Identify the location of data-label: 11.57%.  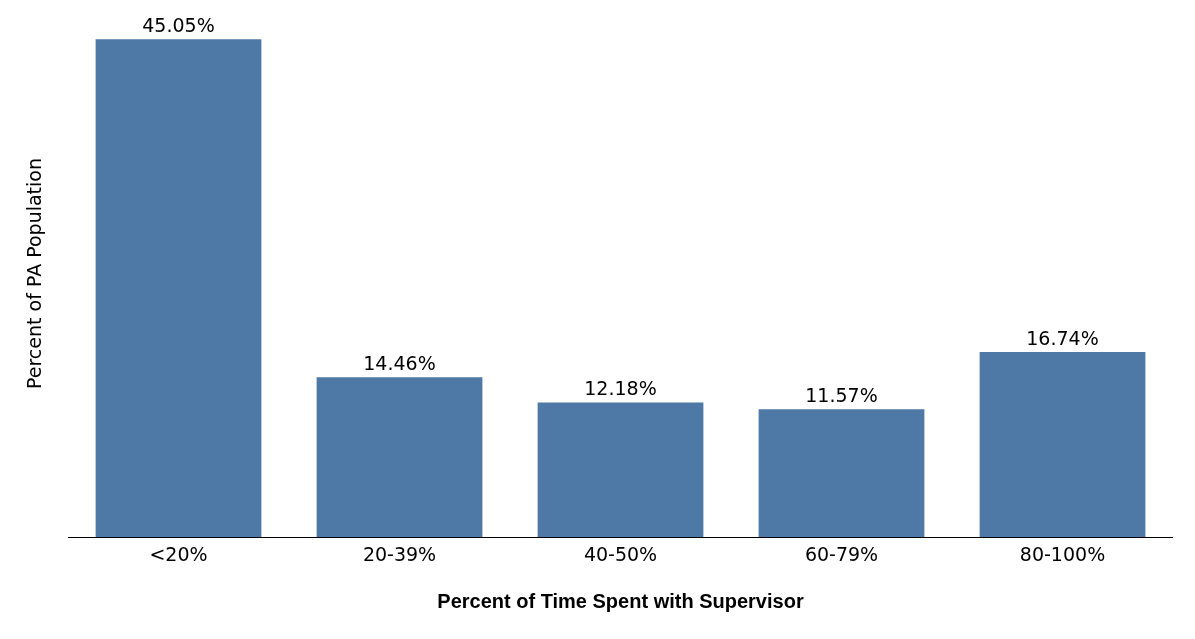
(841, 395).